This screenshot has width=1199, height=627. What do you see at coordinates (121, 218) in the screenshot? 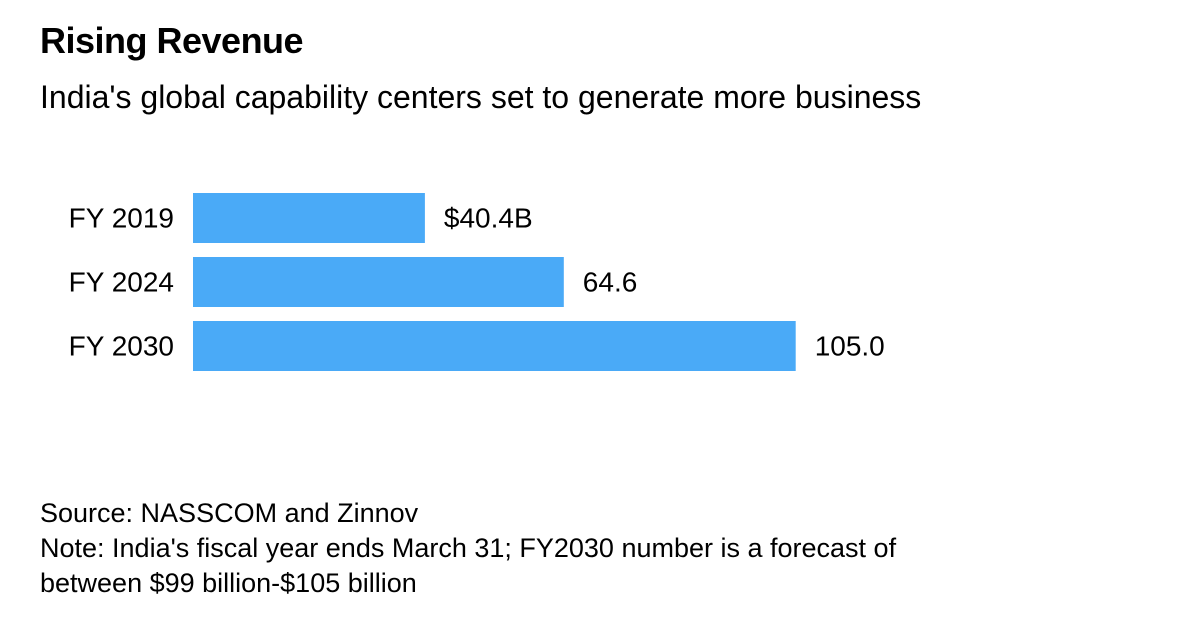
I see `category-label: FY 2019` at bounding box center [121, 218].